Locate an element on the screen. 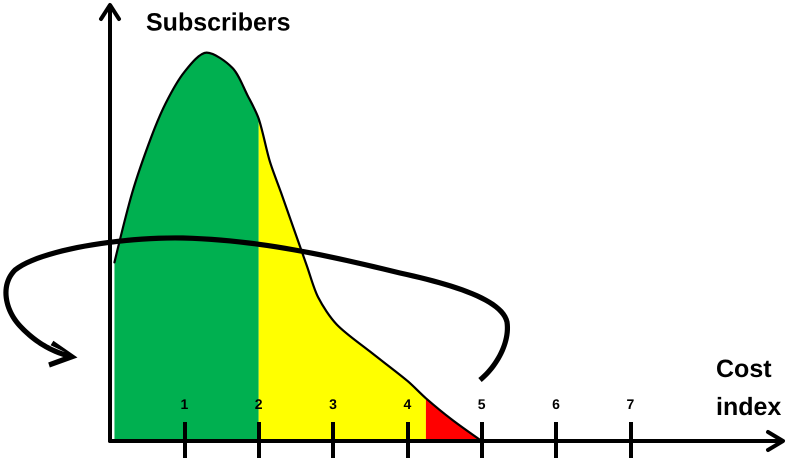  x-tick-label: 3 is located at coordinates (333, 404).